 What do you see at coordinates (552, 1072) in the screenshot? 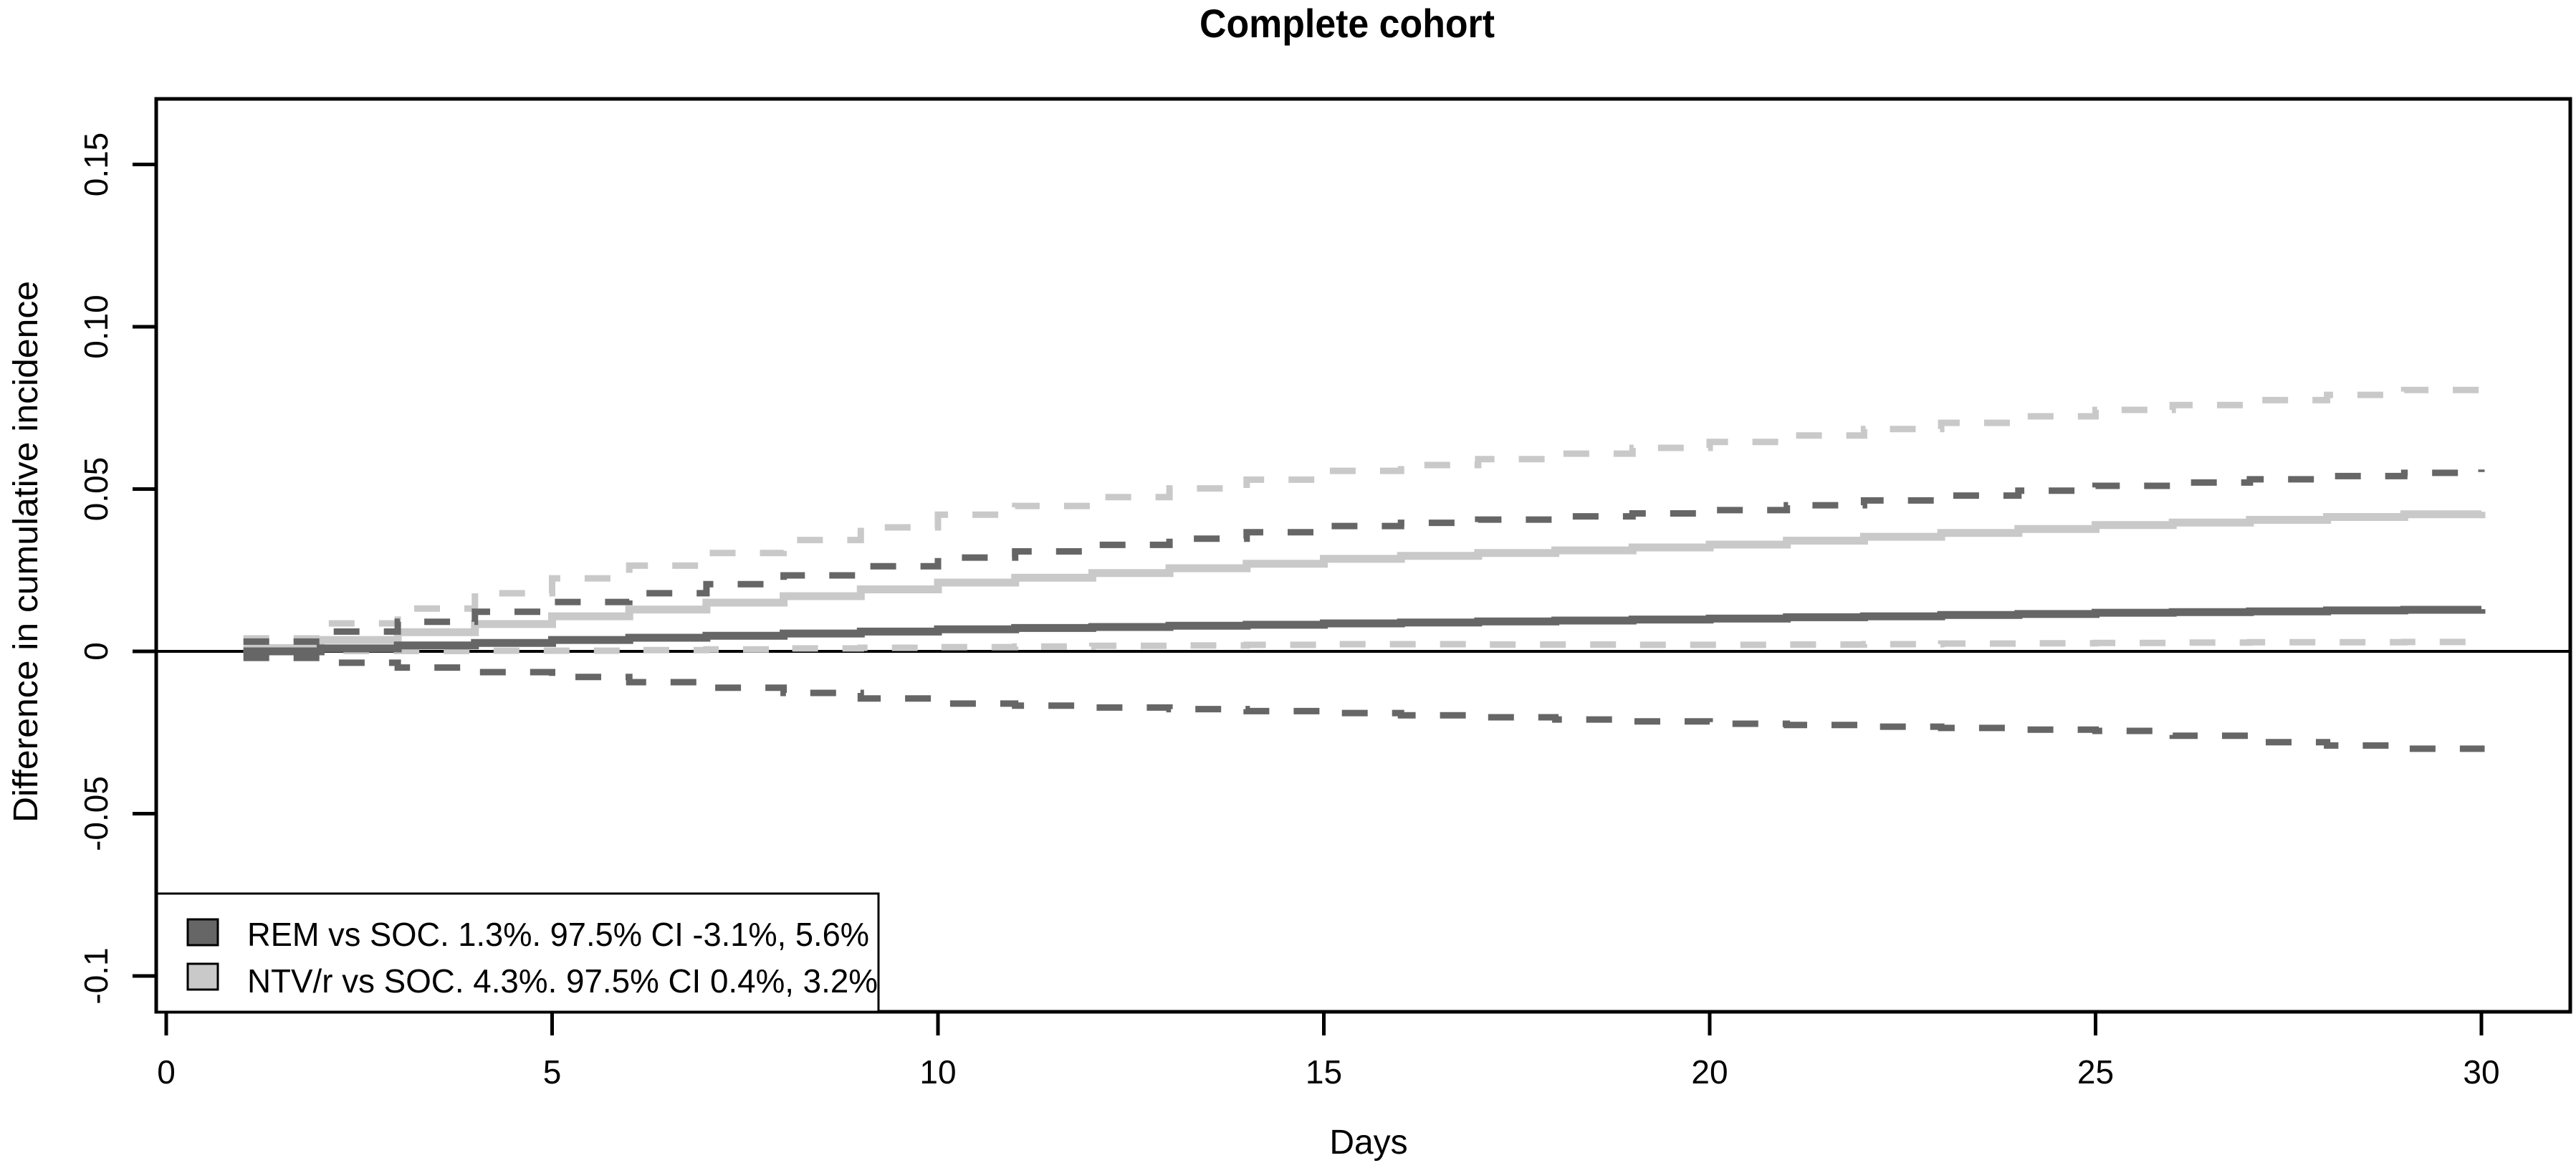
I see `x-tick-label: 5` at bounding box center [552, 1072].